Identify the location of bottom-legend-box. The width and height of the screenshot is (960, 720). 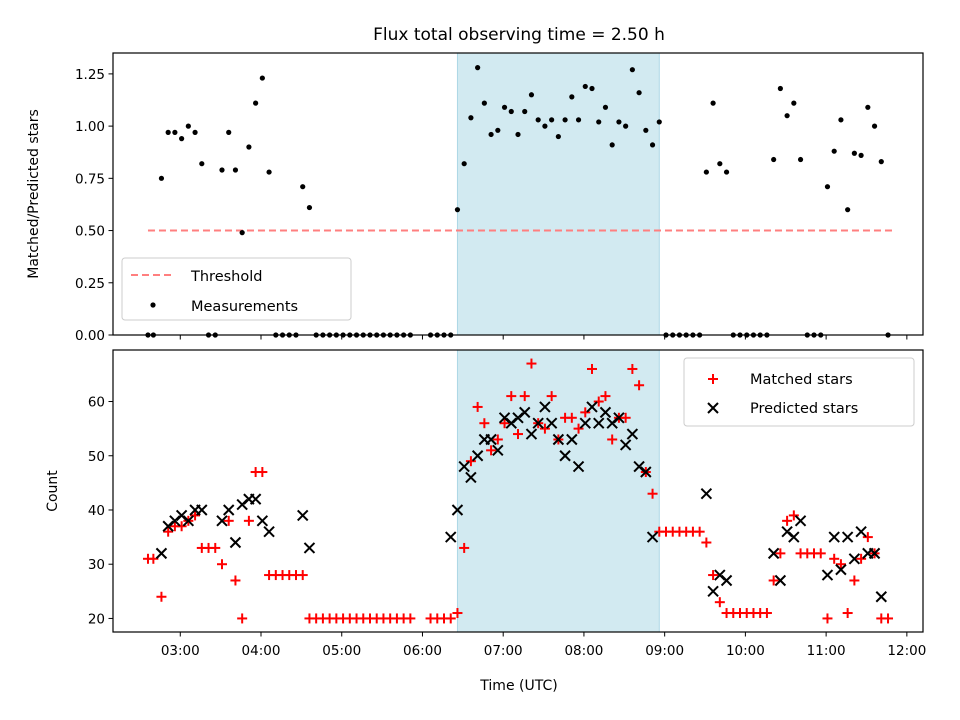
(799, 392).